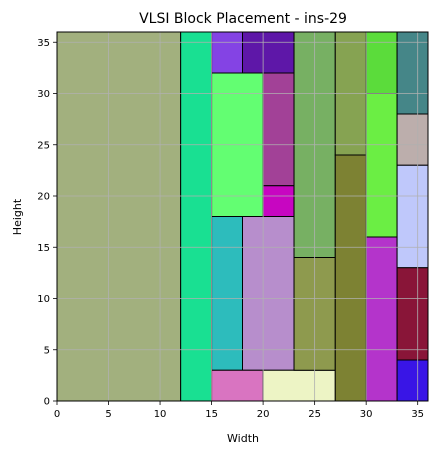 This screenshot has height=455, width=436. What do you see at coordinates (43, 248) in the screenshot?
I see `y-tick-label: 15` at bounding box center [43, 248].